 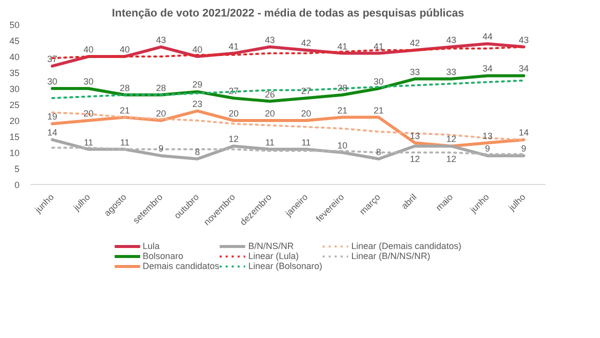 I want to click on legend-label: Linear (B/N/NS/NR), so click(x=390, y=256).